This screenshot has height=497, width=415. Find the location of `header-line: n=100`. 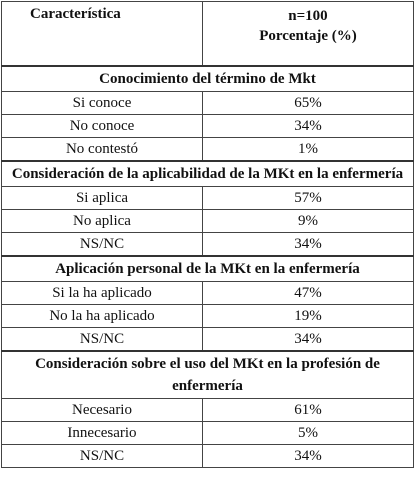

header-line: n=100 is located at coordinates (308, 16).